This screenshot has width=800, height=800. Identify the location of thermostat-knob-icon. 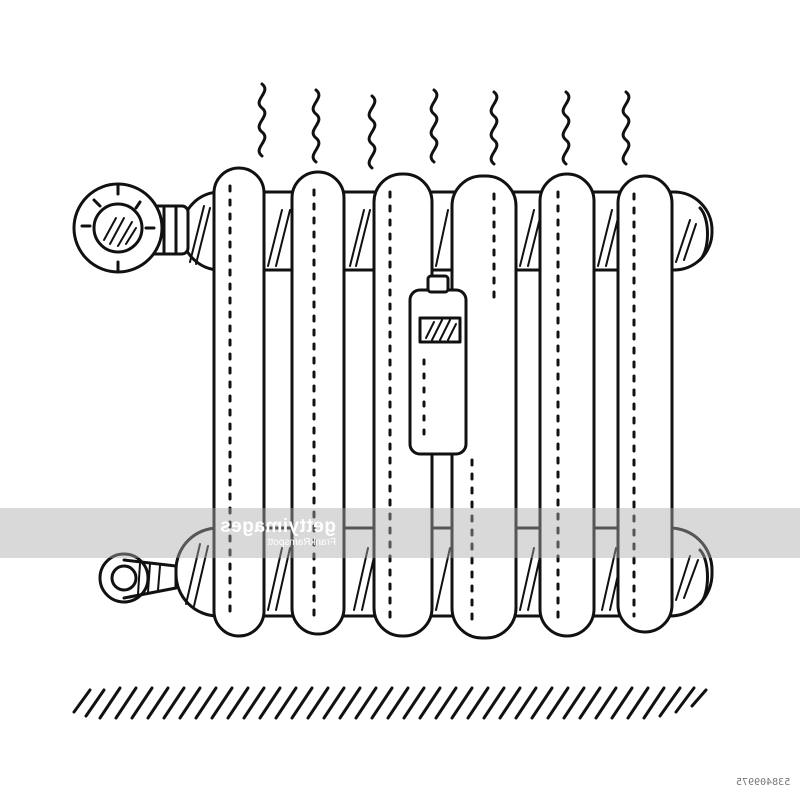
(131, 228).